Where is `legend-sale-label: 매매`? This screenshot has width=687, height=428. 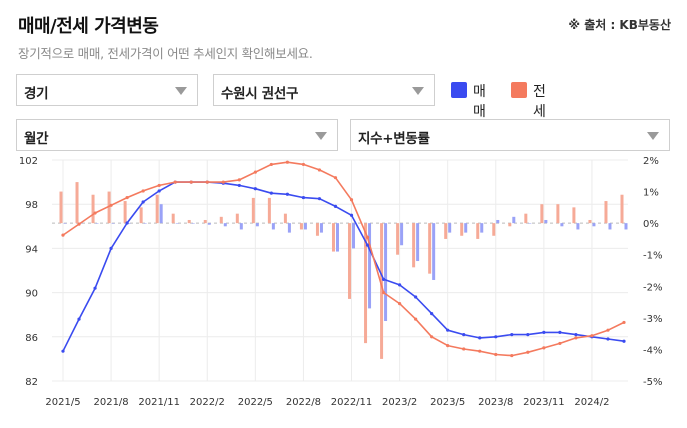
legend-sale-label: 매매 is located at coordinates (479, 102).